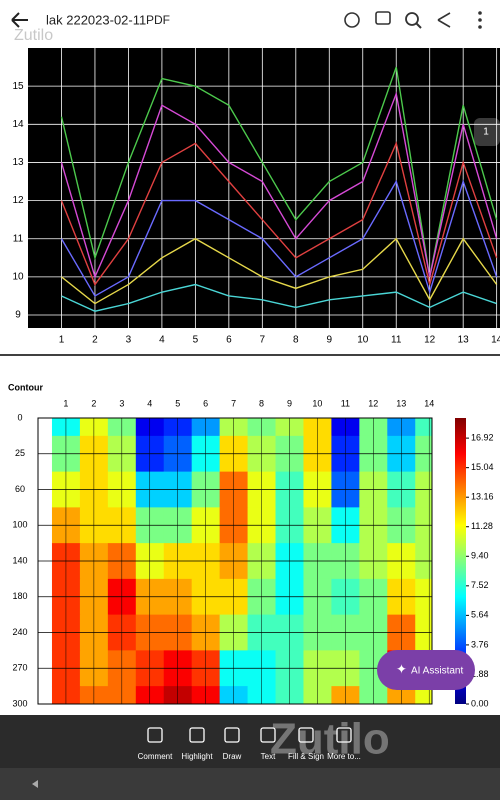 This screenshot has width=500, height=805. What do you see at coordinates (250, 20) in the screenshot?
I see `app-bar` at bounding box center [250, 20].